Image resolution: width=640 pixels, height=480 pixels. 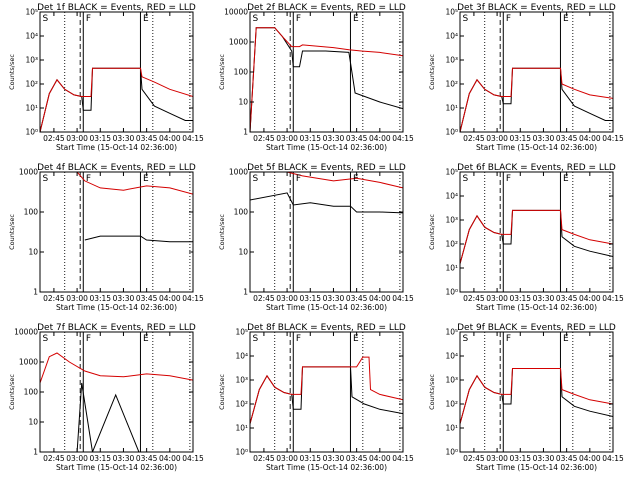 I want to click on y-tick-label: 1000, so click(x=238, y=42).